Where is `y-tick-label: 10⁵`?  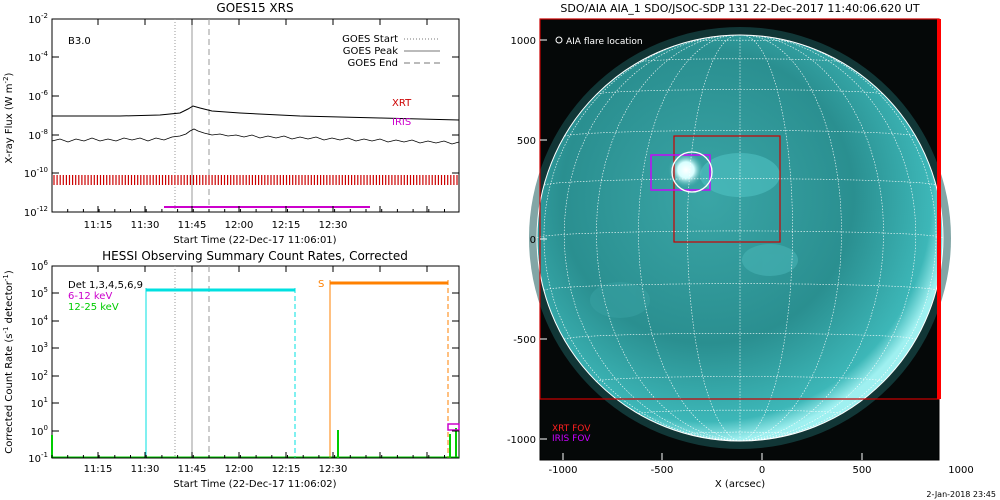 y-tick-label: 10⁵ is located at coordinates (39, 293).